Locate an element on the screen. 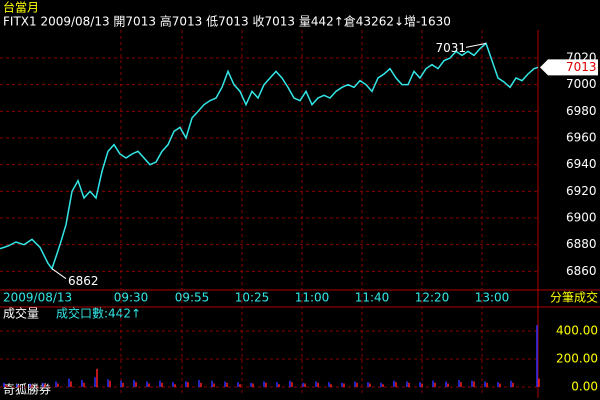 The height and width of the screenshot is (400, 600). x-tick-label: 09:30 is located at coordinates (131, 298).